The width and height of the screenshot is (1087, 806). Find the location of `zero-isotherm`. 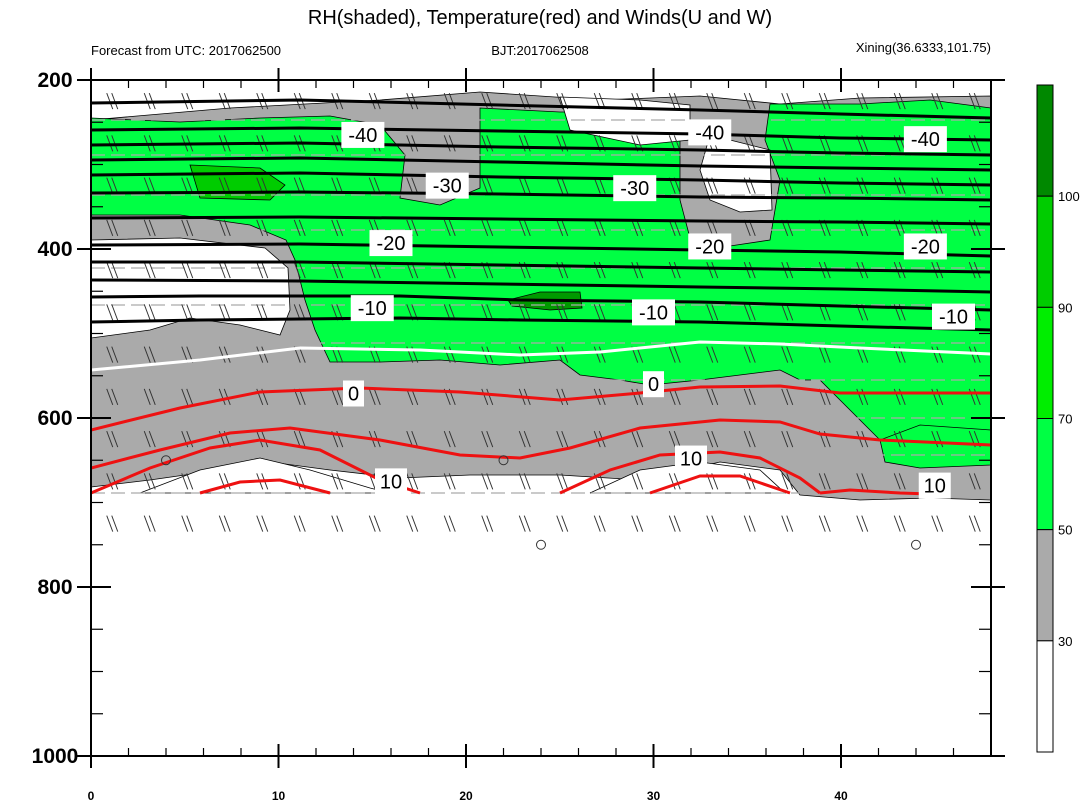

zero-isotherm is located at coordinates (541, 356).